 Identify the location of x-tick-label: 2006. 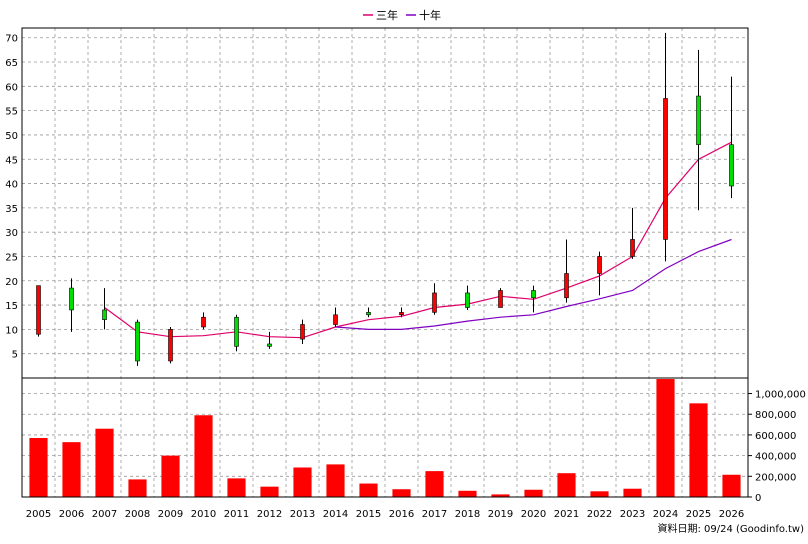
(71, 514).